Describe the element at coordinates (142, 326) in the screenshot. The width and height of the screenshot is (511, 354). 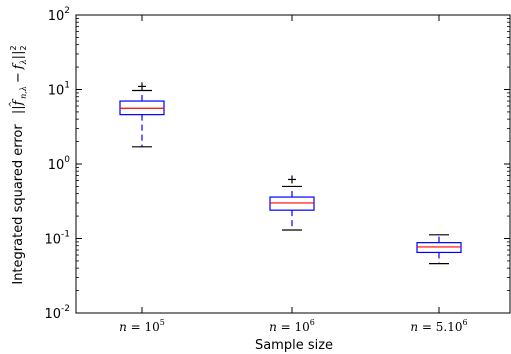
I see `x-tick-label: n = 105` at that location.